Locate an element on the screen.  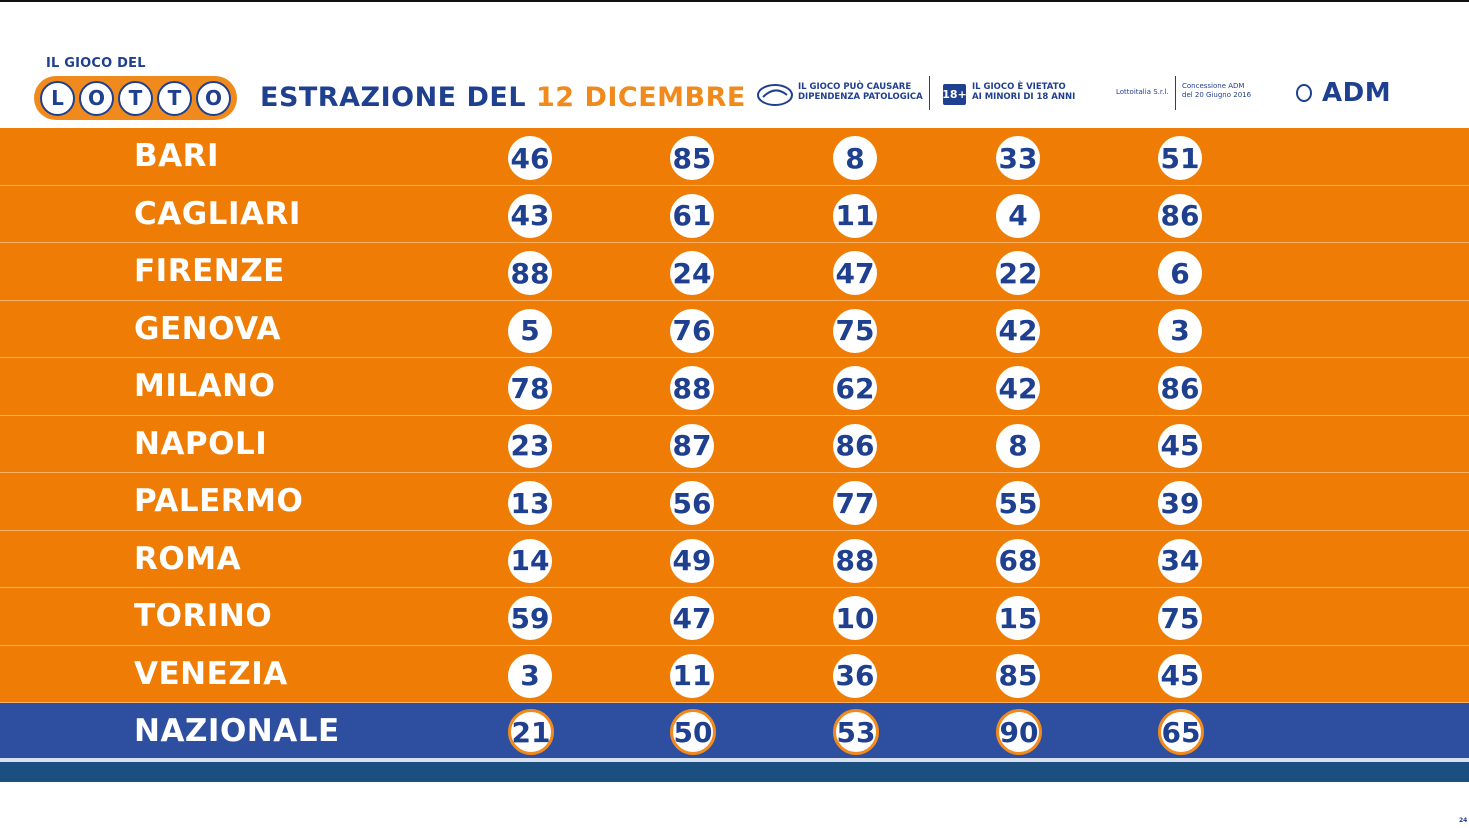
city-name: TORINO is located at coordinates (203, 616).